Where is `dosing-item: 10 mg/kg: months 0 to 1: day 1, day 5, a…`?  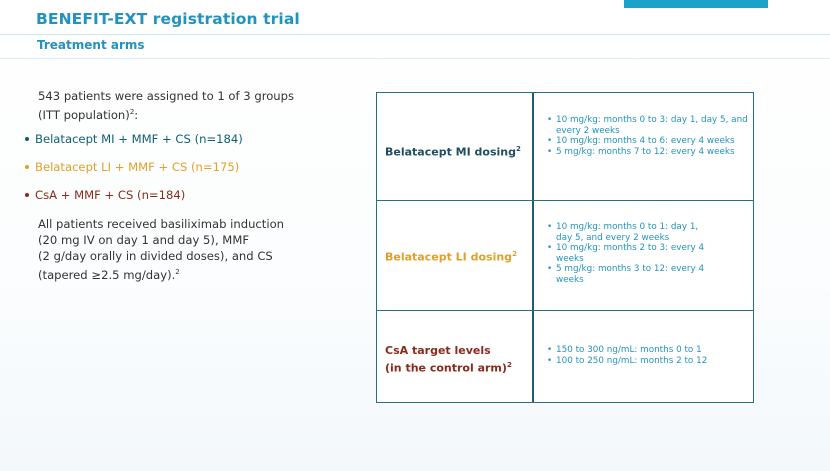
dosing-item: 10 mg/kg: months 0 to 1: day 1, day 5, a… is located at coordinates (632, 232).